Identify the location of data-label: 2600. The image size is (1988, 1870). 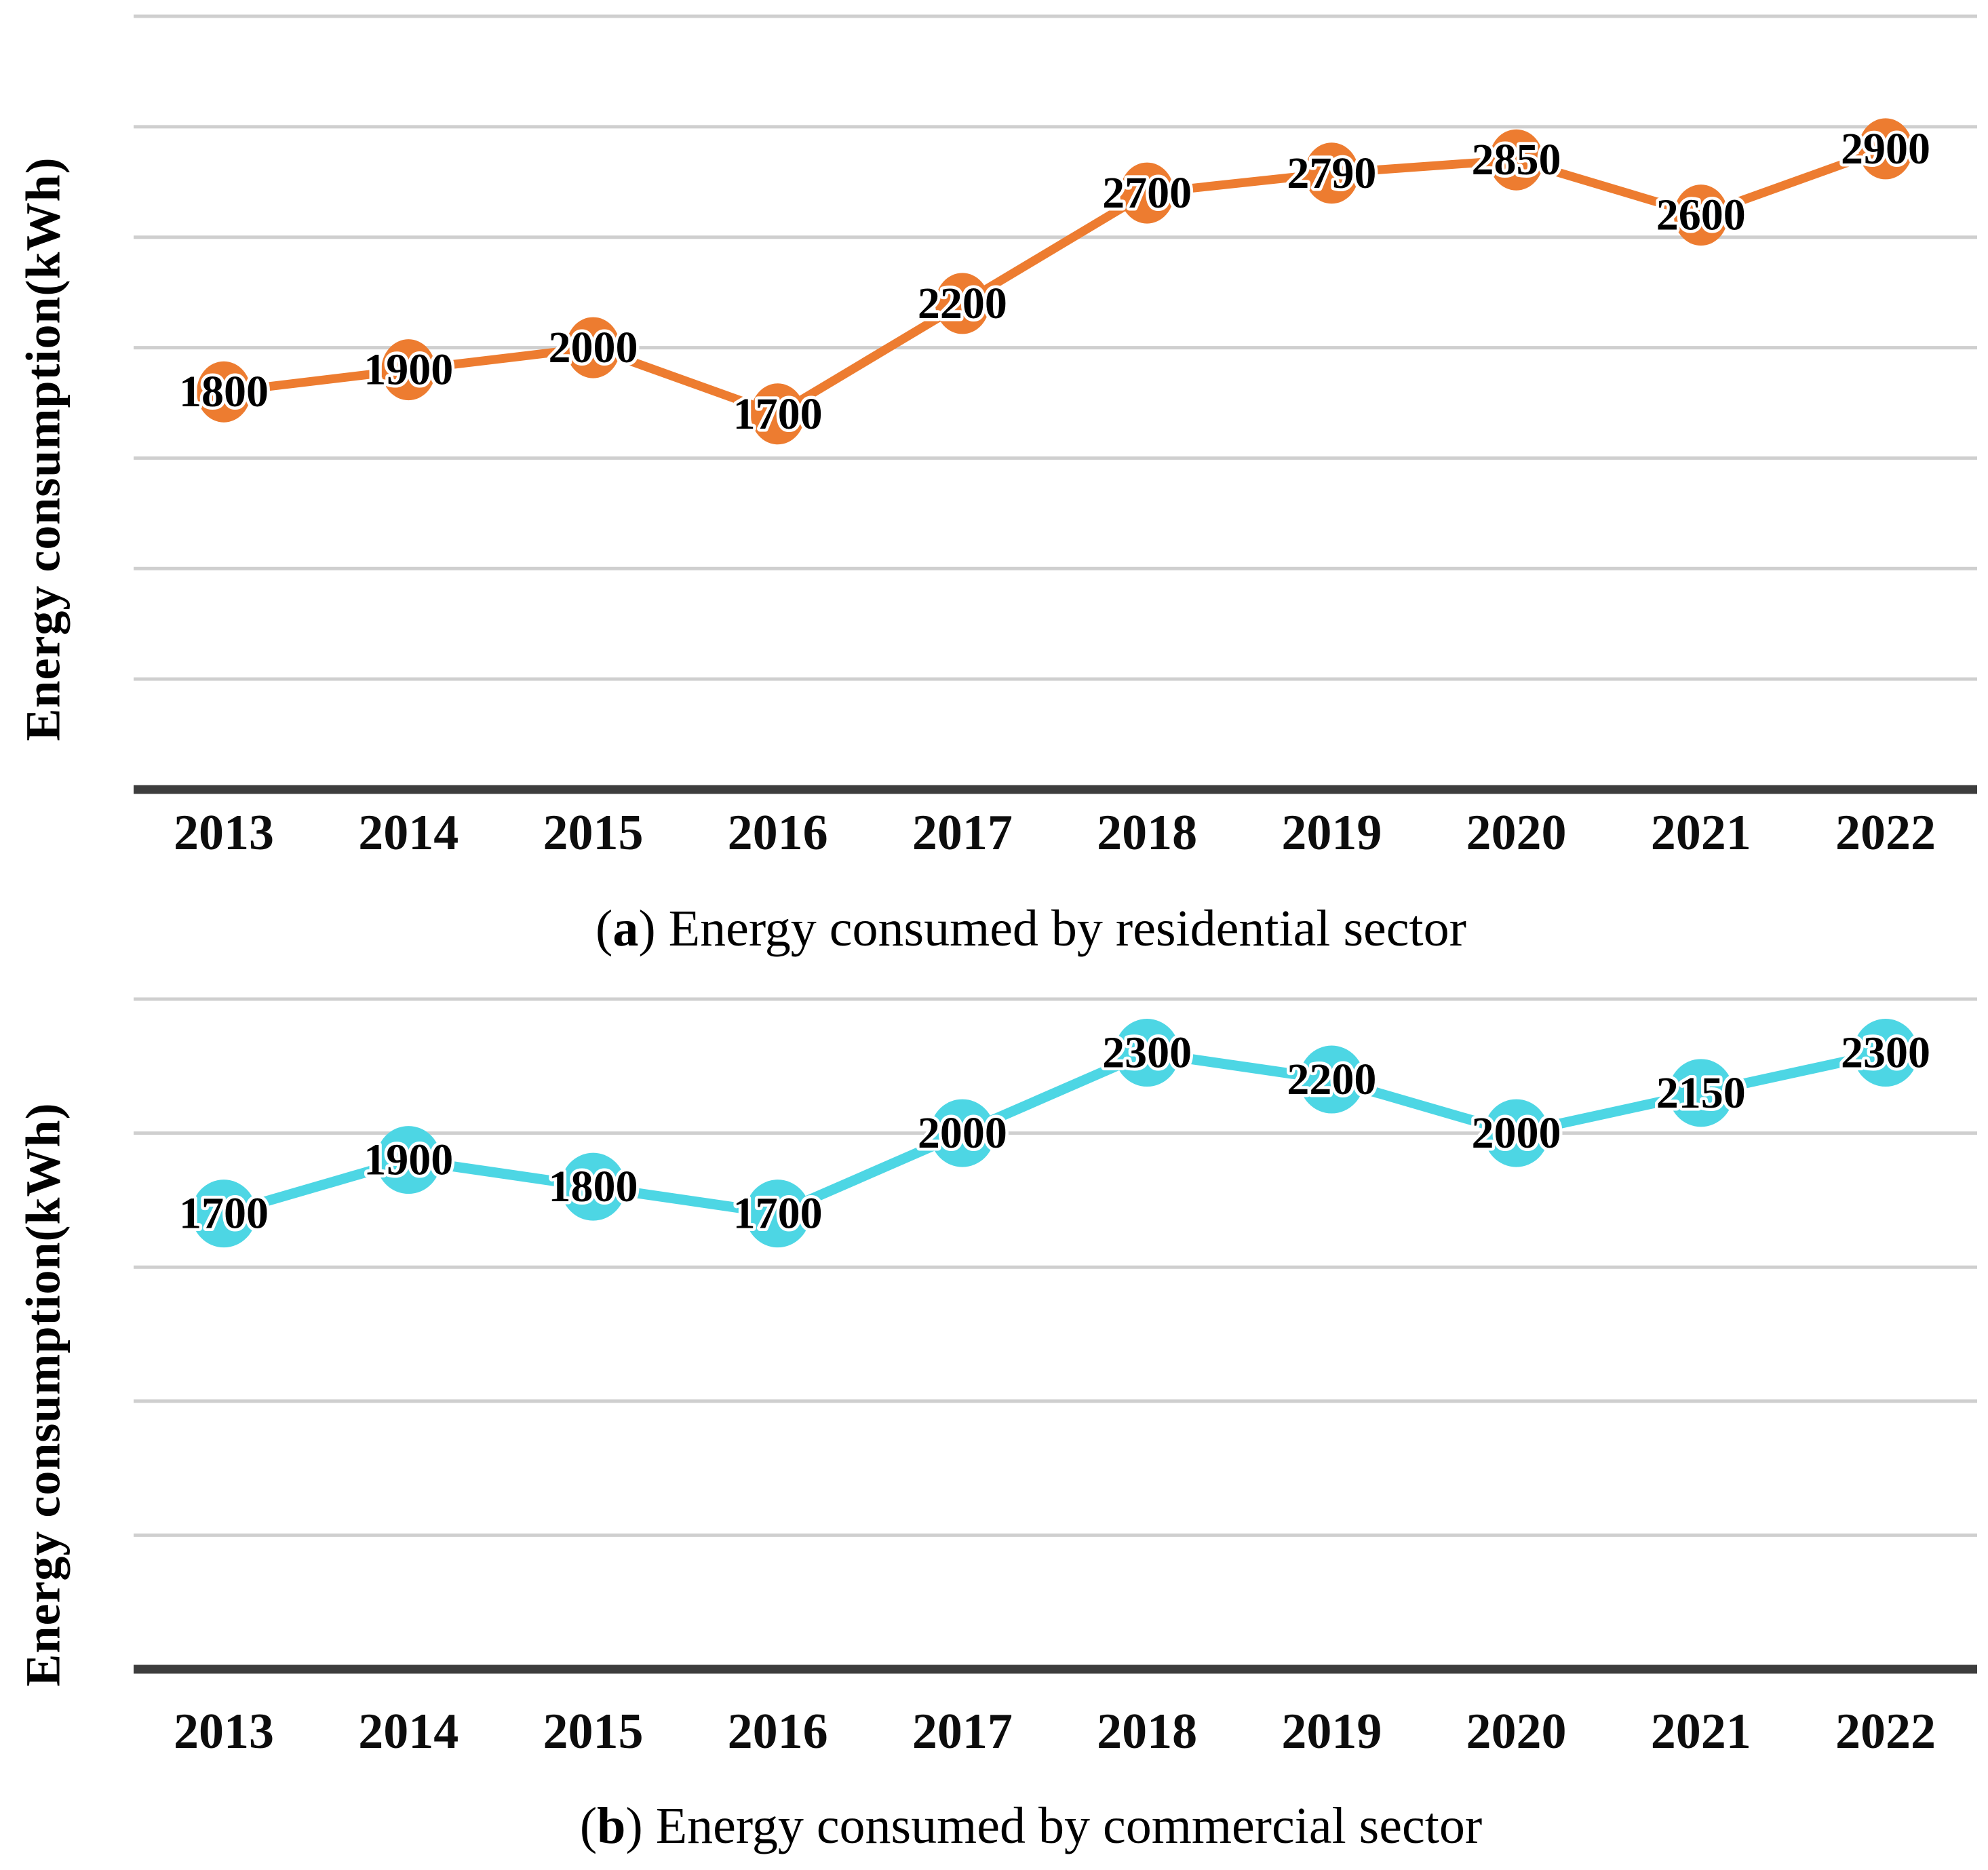
(1701, 215).